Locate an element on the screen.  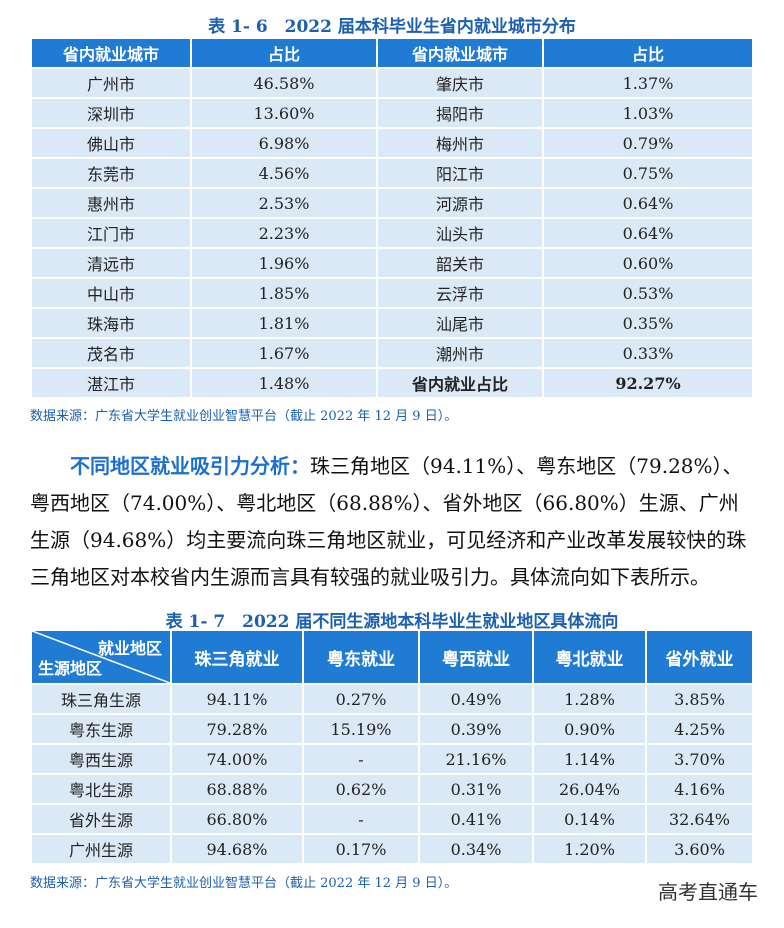
cell: 省内就业占比 is located at coordinates (460, 383).